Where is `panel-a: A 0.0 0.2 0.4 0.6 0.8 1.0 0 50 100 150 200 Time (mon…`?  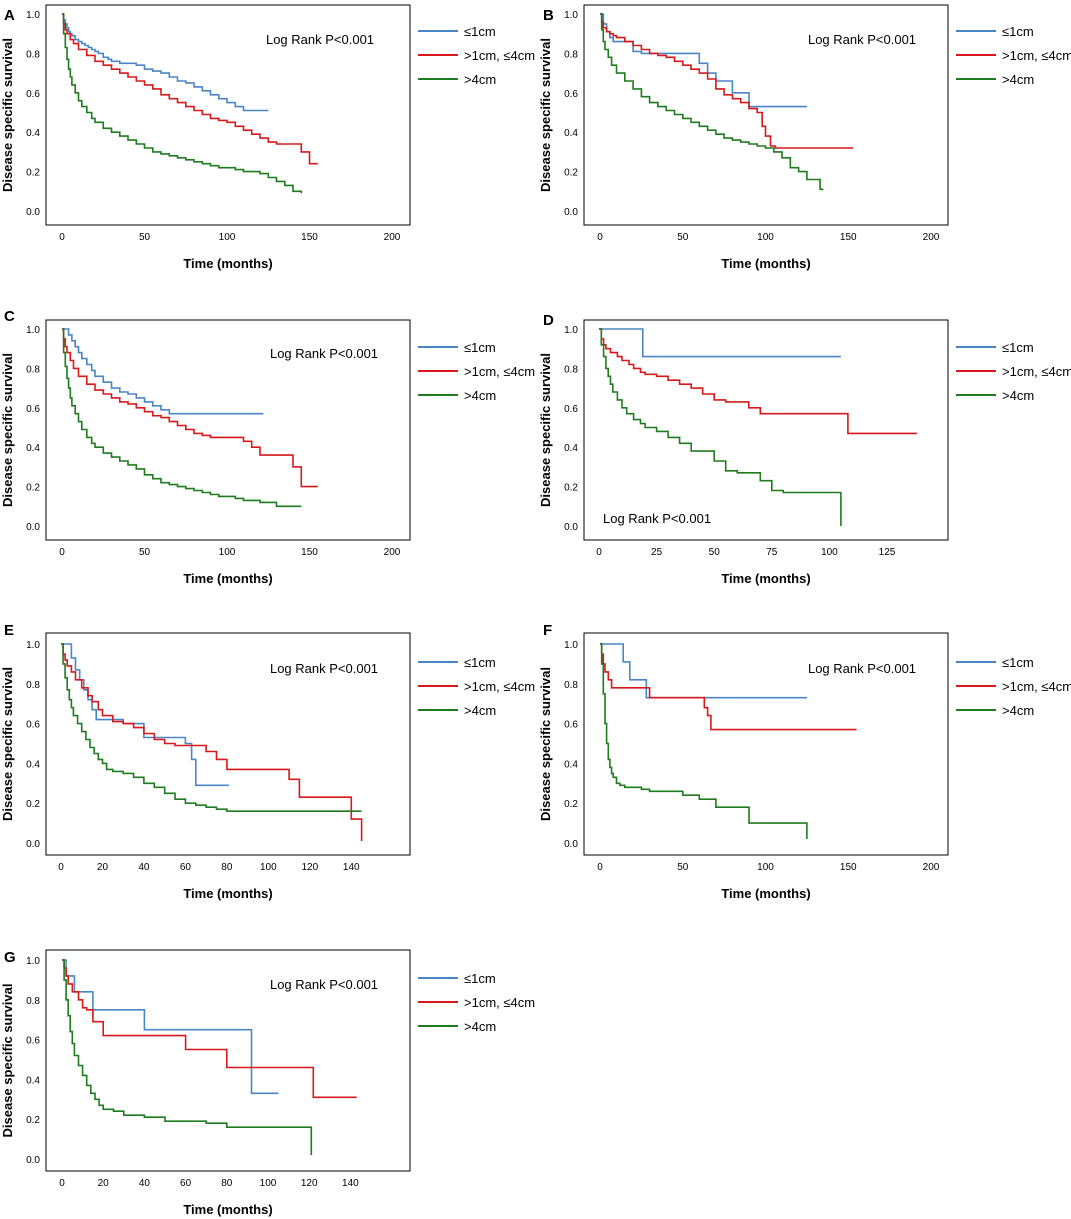 panel-a: A 0.0 0.2 0.4 0.6 0.8 1.0 0 50 100 150 200 Time (mon… is located at coordinates (267, 137).